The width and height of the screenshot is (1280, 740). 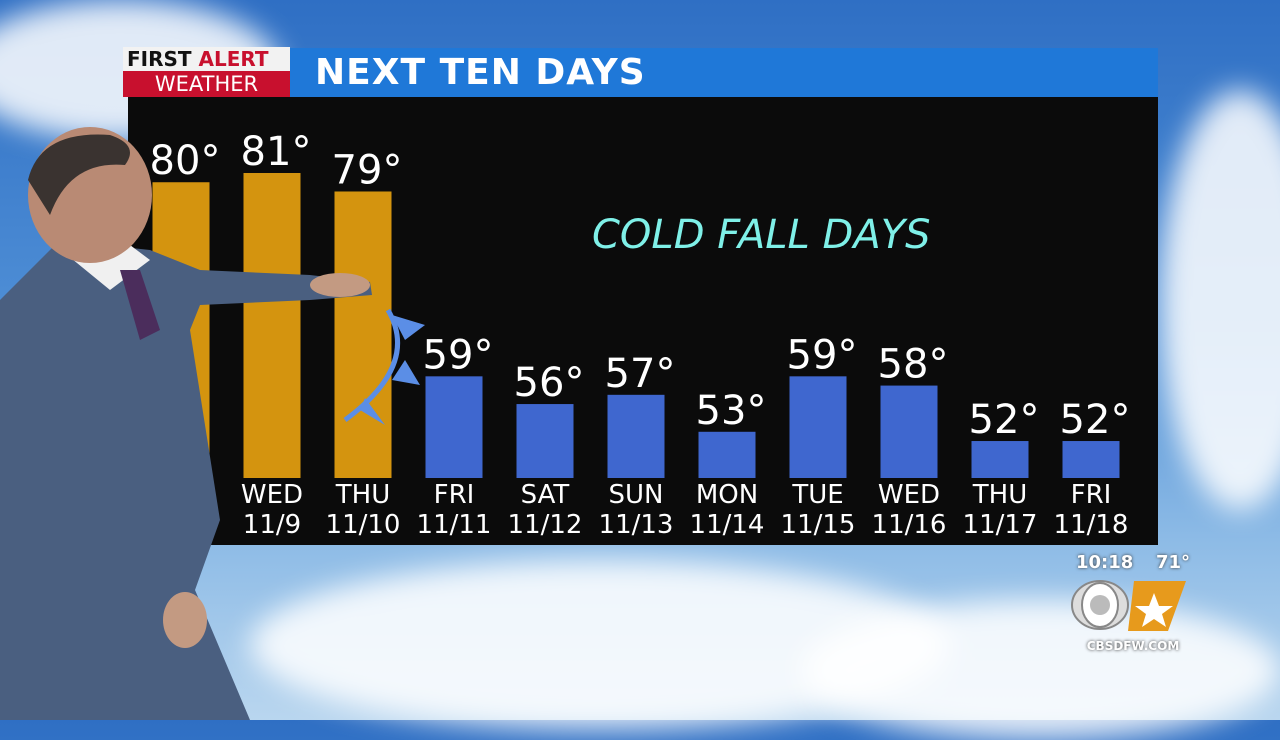 What do you see at coordinates (454, 525) in the screenshot?
I see `date-label: 11/11` at bounding box center [454, 525].